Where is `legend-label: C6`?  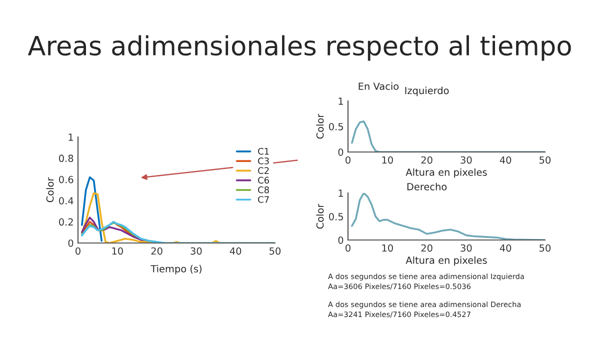
legend-label: C6 is located at coordinates (264, 180).